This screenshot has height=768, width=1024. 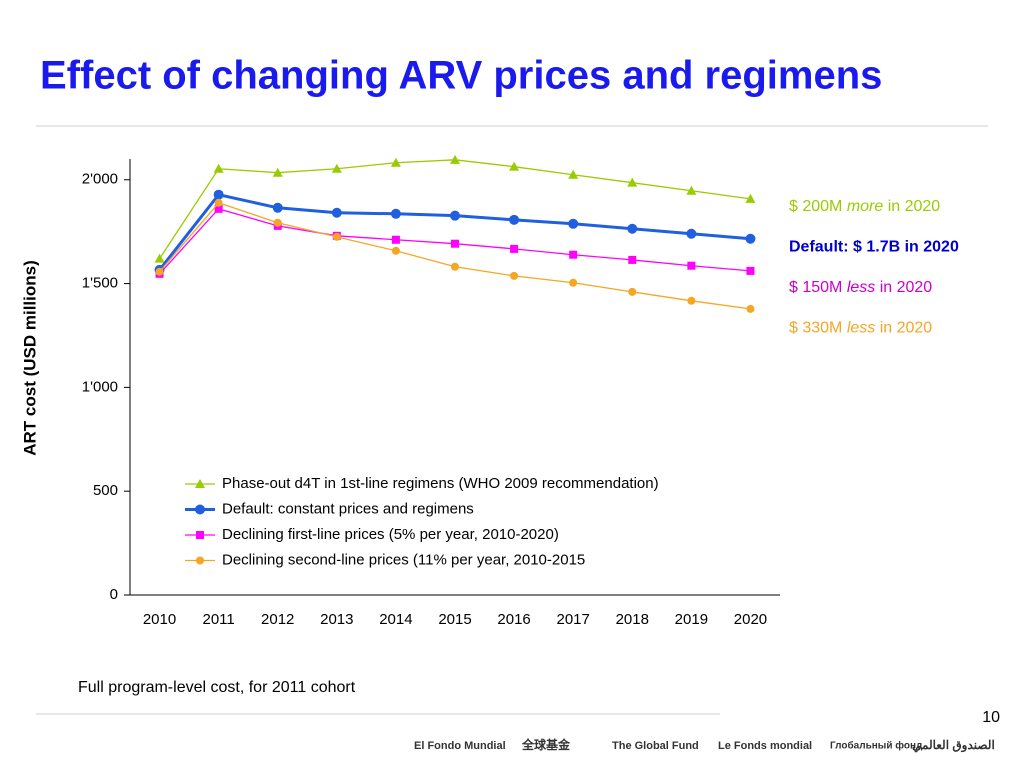 I want to click on x-tick-label: 2018, so click(x=632, y=619).